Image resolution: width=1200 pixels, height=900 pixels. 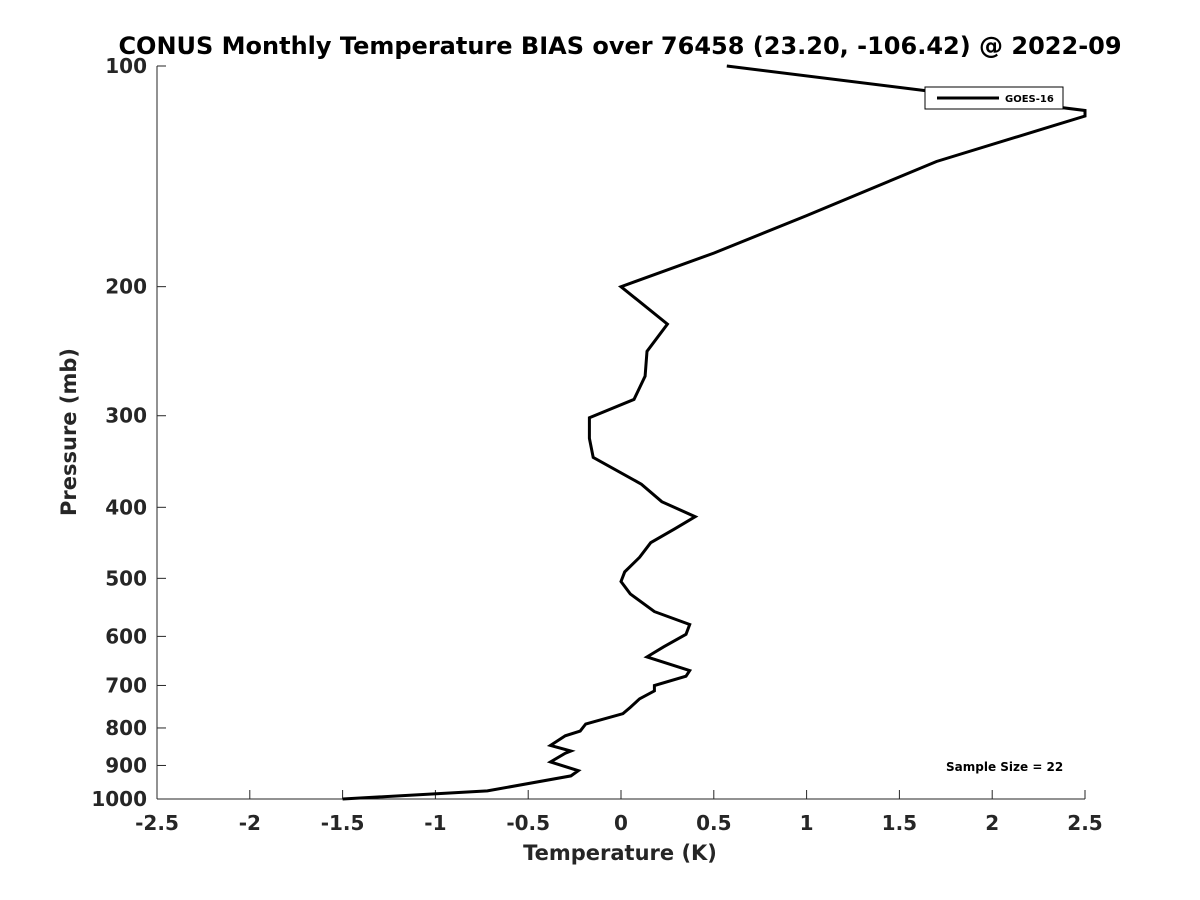 I want to click on x-tick-label: -2, so click(x=250, y=823).